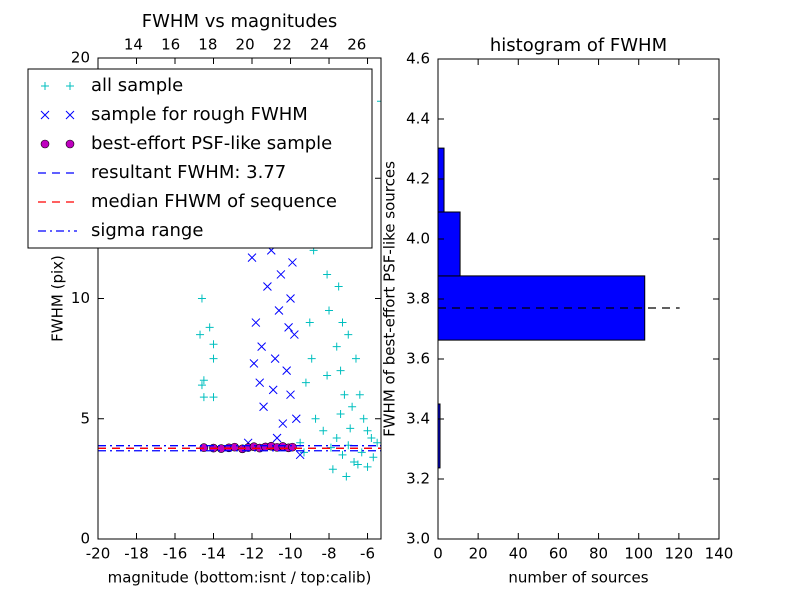  I want to click on y-tick-label: 4.4, so click(418, 119).